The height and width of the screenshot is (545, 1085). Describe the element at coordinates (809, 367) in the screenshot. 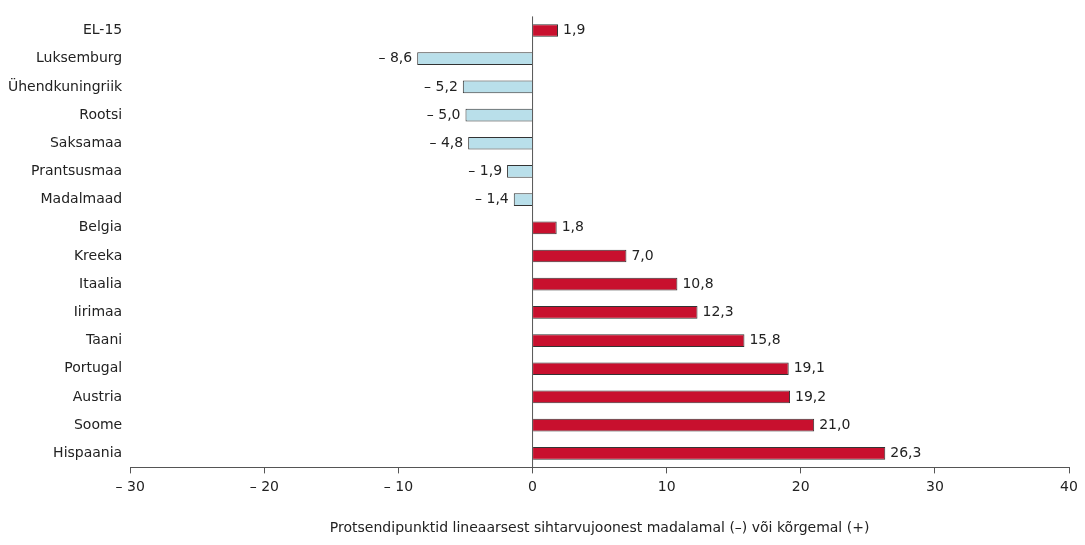

I see `data-label: 19,1` at that location.